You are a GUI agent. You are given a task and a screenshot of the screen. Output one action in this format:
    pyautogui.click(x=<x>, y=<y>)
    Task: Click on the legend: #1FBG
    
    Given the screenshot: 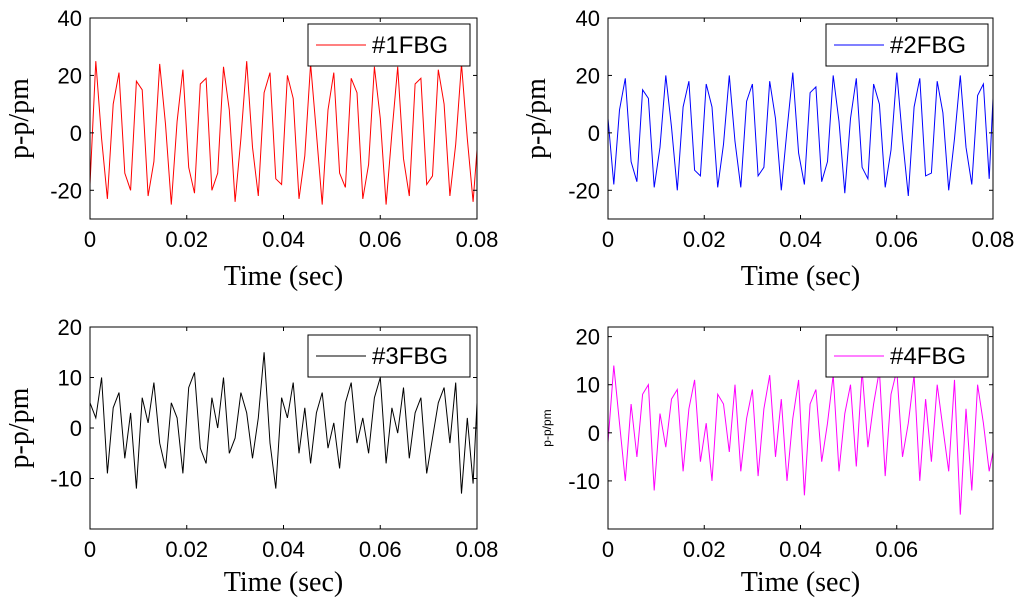 What is the action you would take?
    pyautogui.click(x=389, y=45)
    